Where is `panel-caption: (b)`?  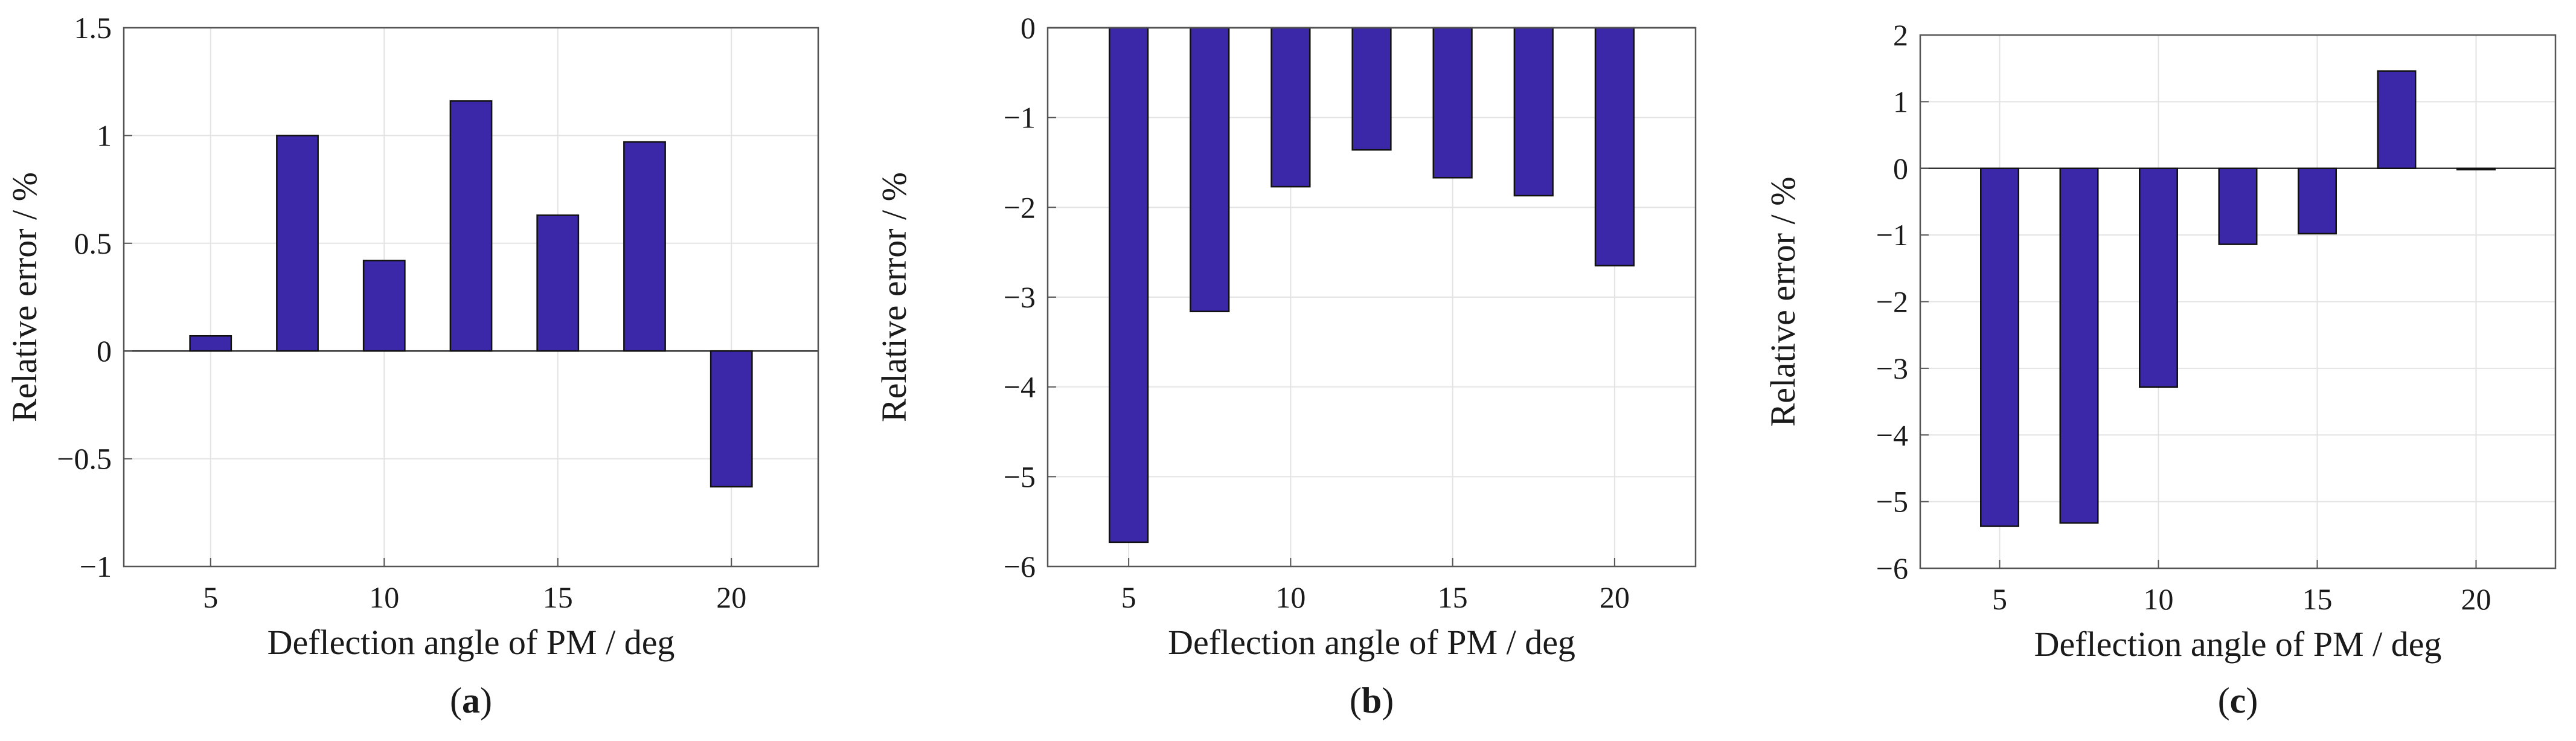 panel-caption: (b) is located at coordinates (1372, 700).